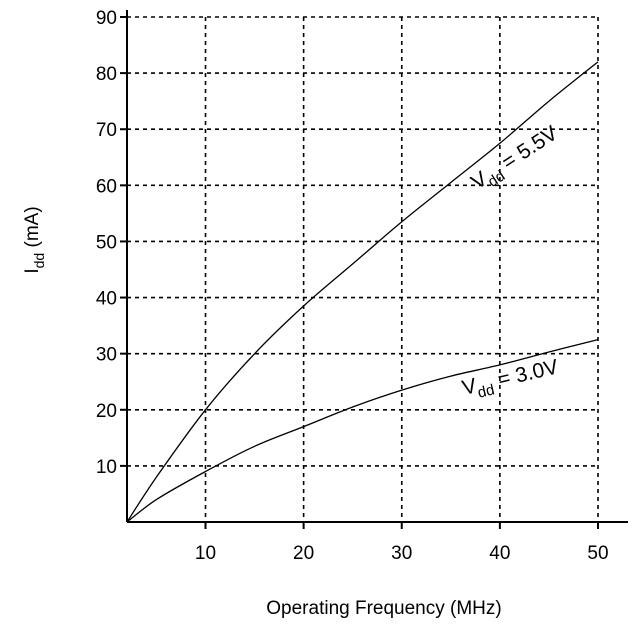 This screenshot has height=626, width=633. I want to click on x-tick-label-10: 10, so click(205, 553).